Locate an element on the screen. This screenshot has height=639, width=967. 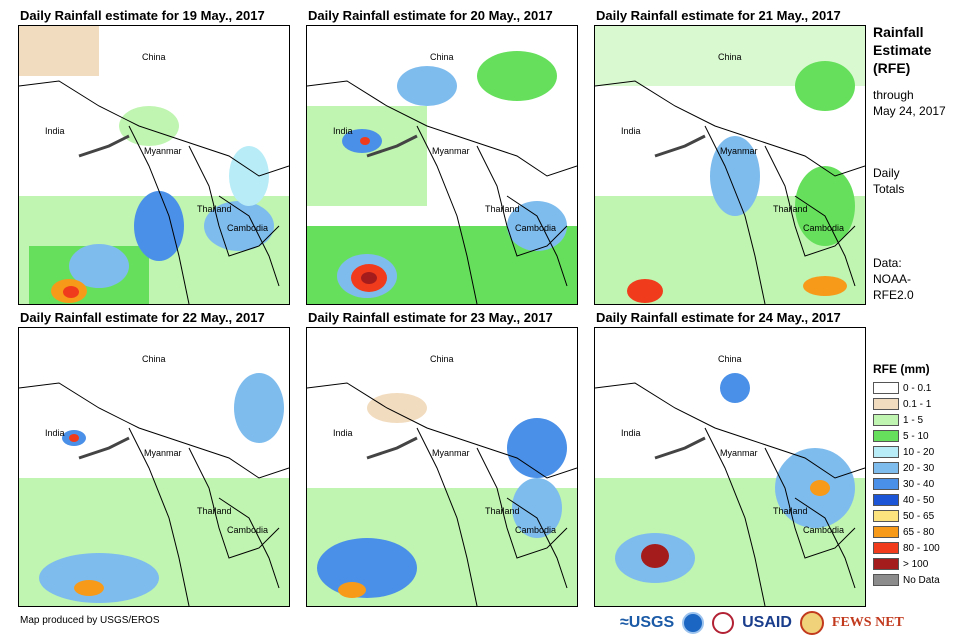
legend-label: 10 - 20 is located at coordinates (919, 452).